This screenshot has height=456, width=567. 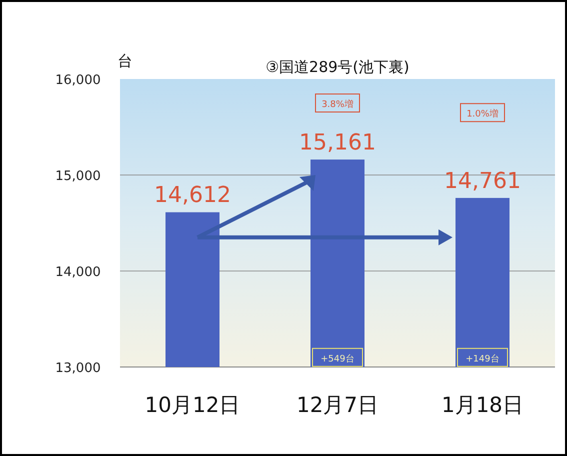 What do you see at coordinates (337, 358) in the screenshot?
I see `annotation: +549台` at bounding box center [337, 358].